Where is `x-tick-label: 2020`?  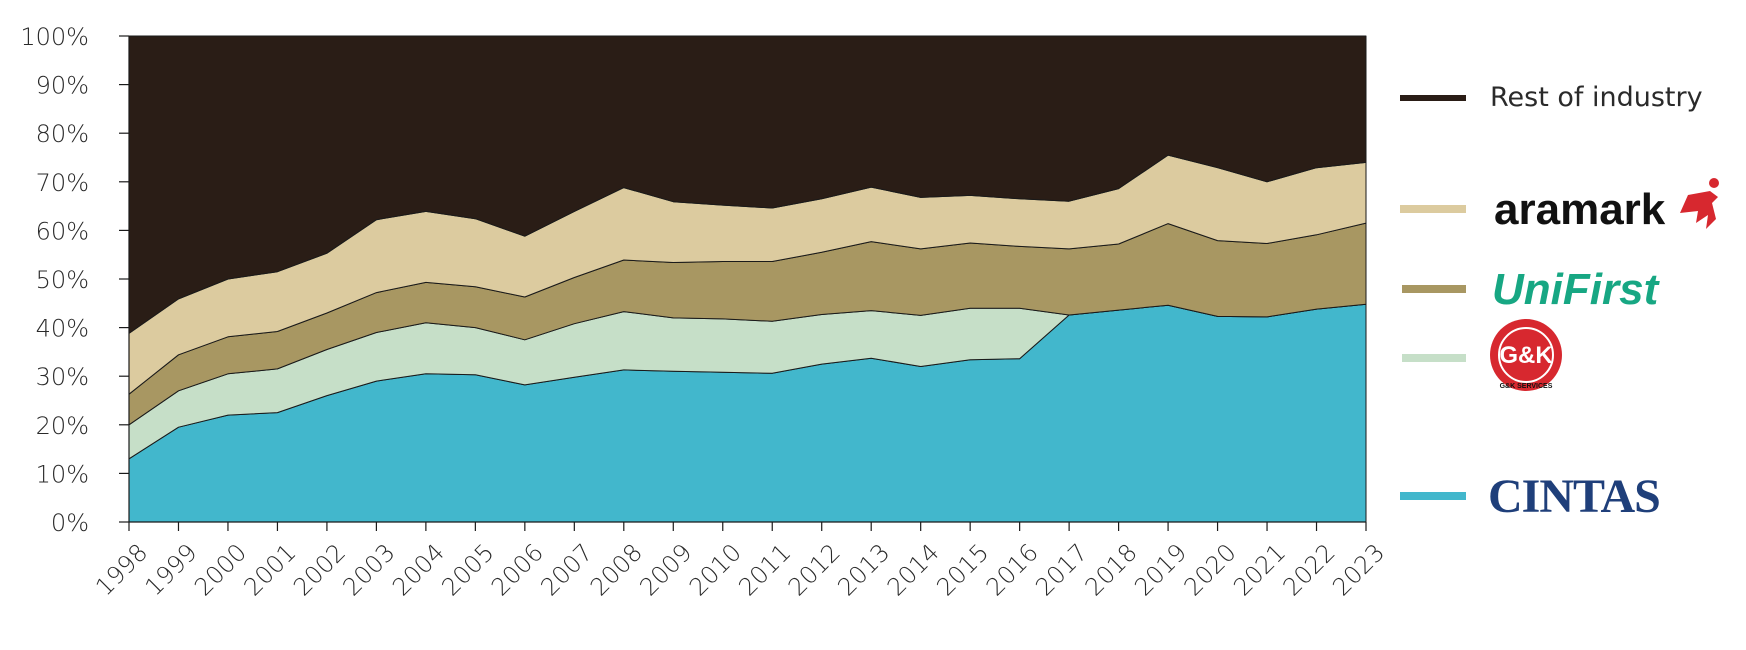 x-tick-label: 2020 is located at coordinates (1210, 569).